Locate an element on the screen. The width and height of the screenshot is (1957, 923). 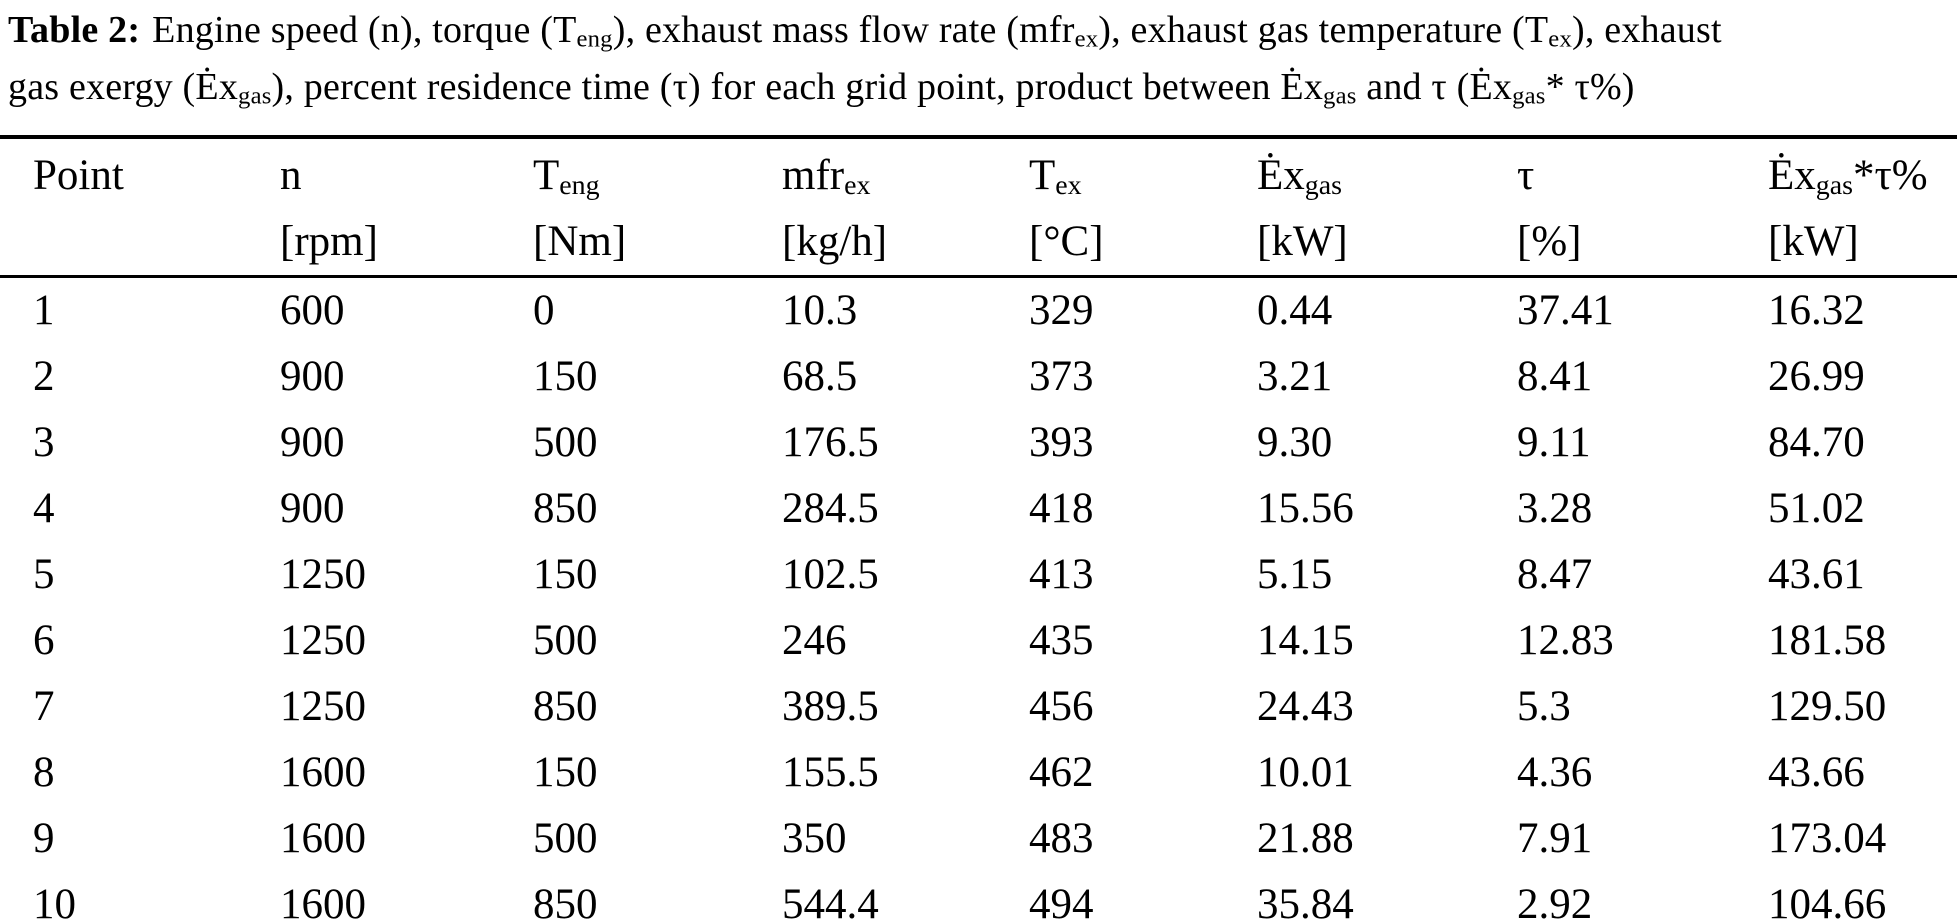
table-cell: 284.5 is located at coordinates (830, 508).